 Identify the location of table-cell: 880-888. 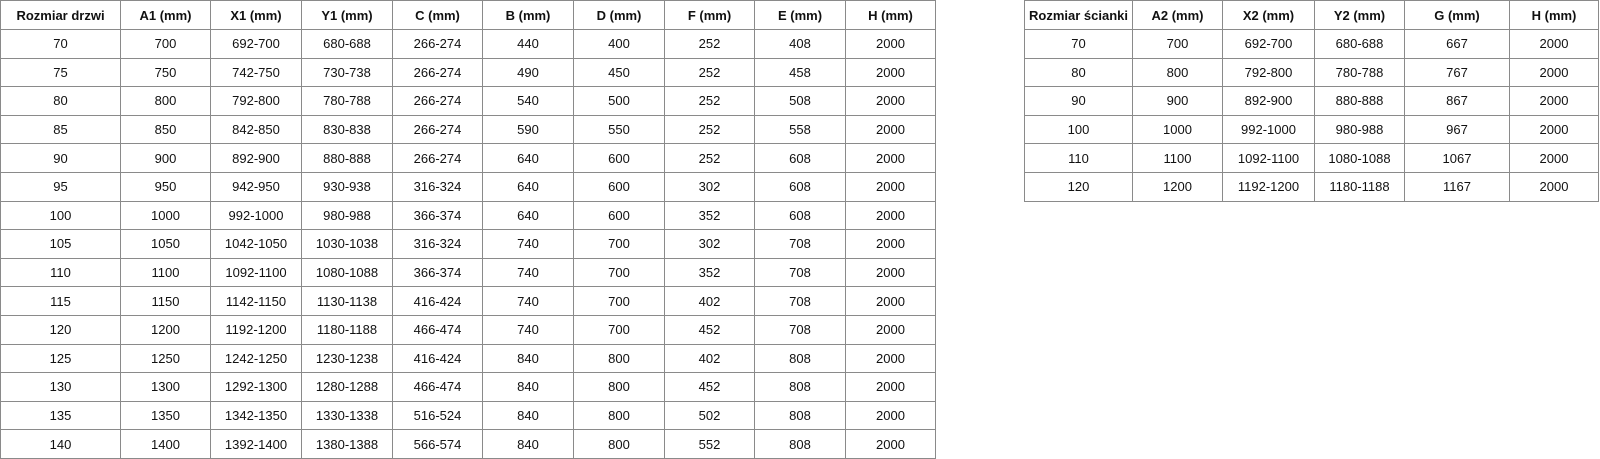
(347, 158).